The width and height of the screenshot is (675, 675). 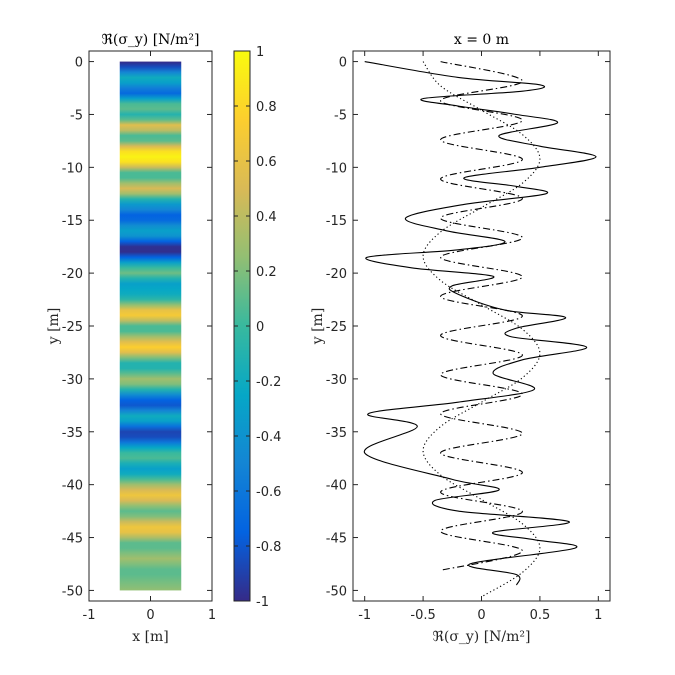 I want to click on colorbar-tick-label: 0.4, so click(x=266, y=217).